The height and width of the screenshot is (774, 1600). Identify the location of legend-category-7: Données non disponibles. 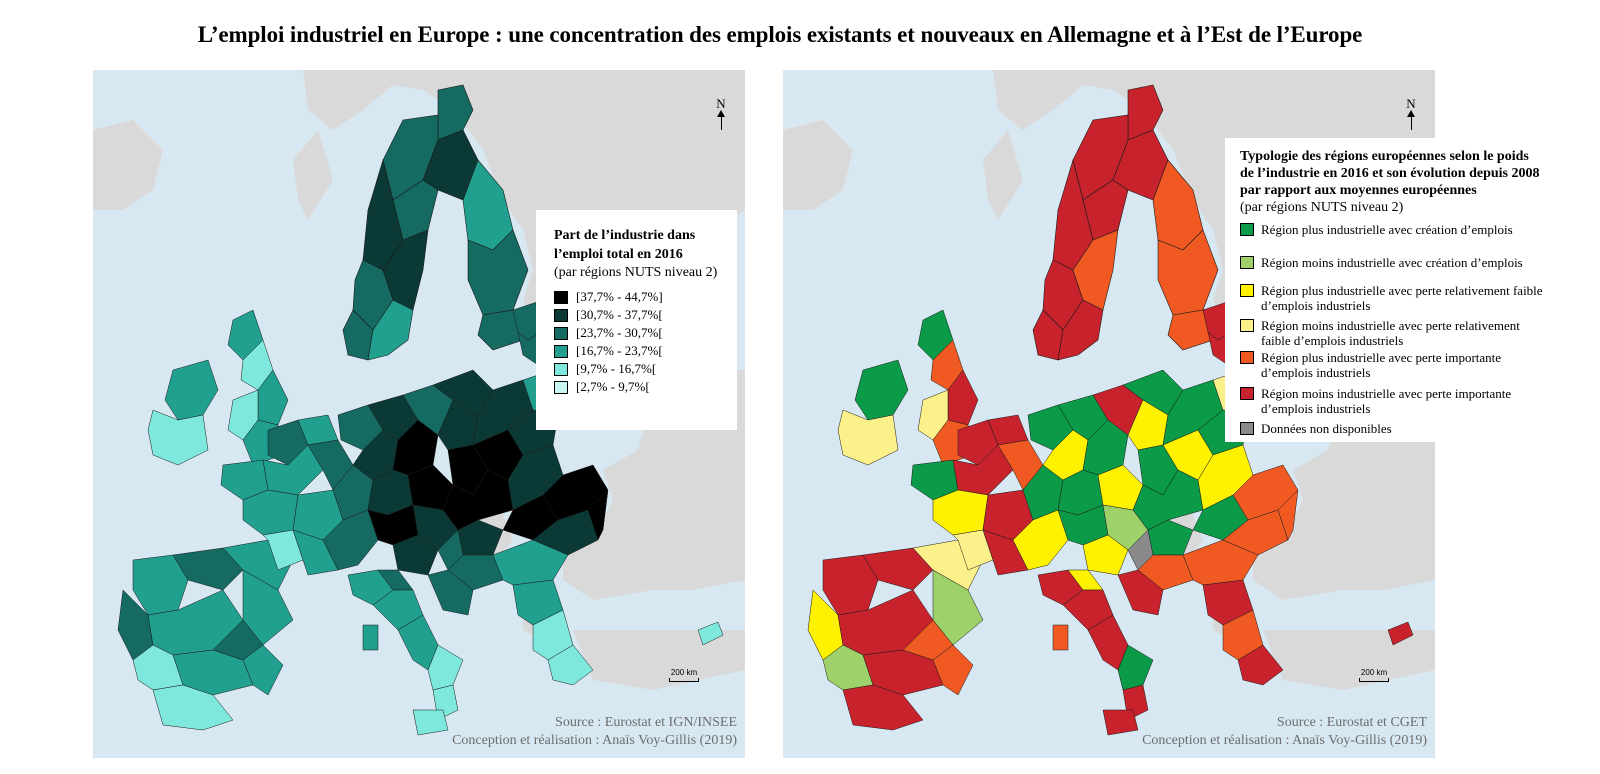
(1405, 428).